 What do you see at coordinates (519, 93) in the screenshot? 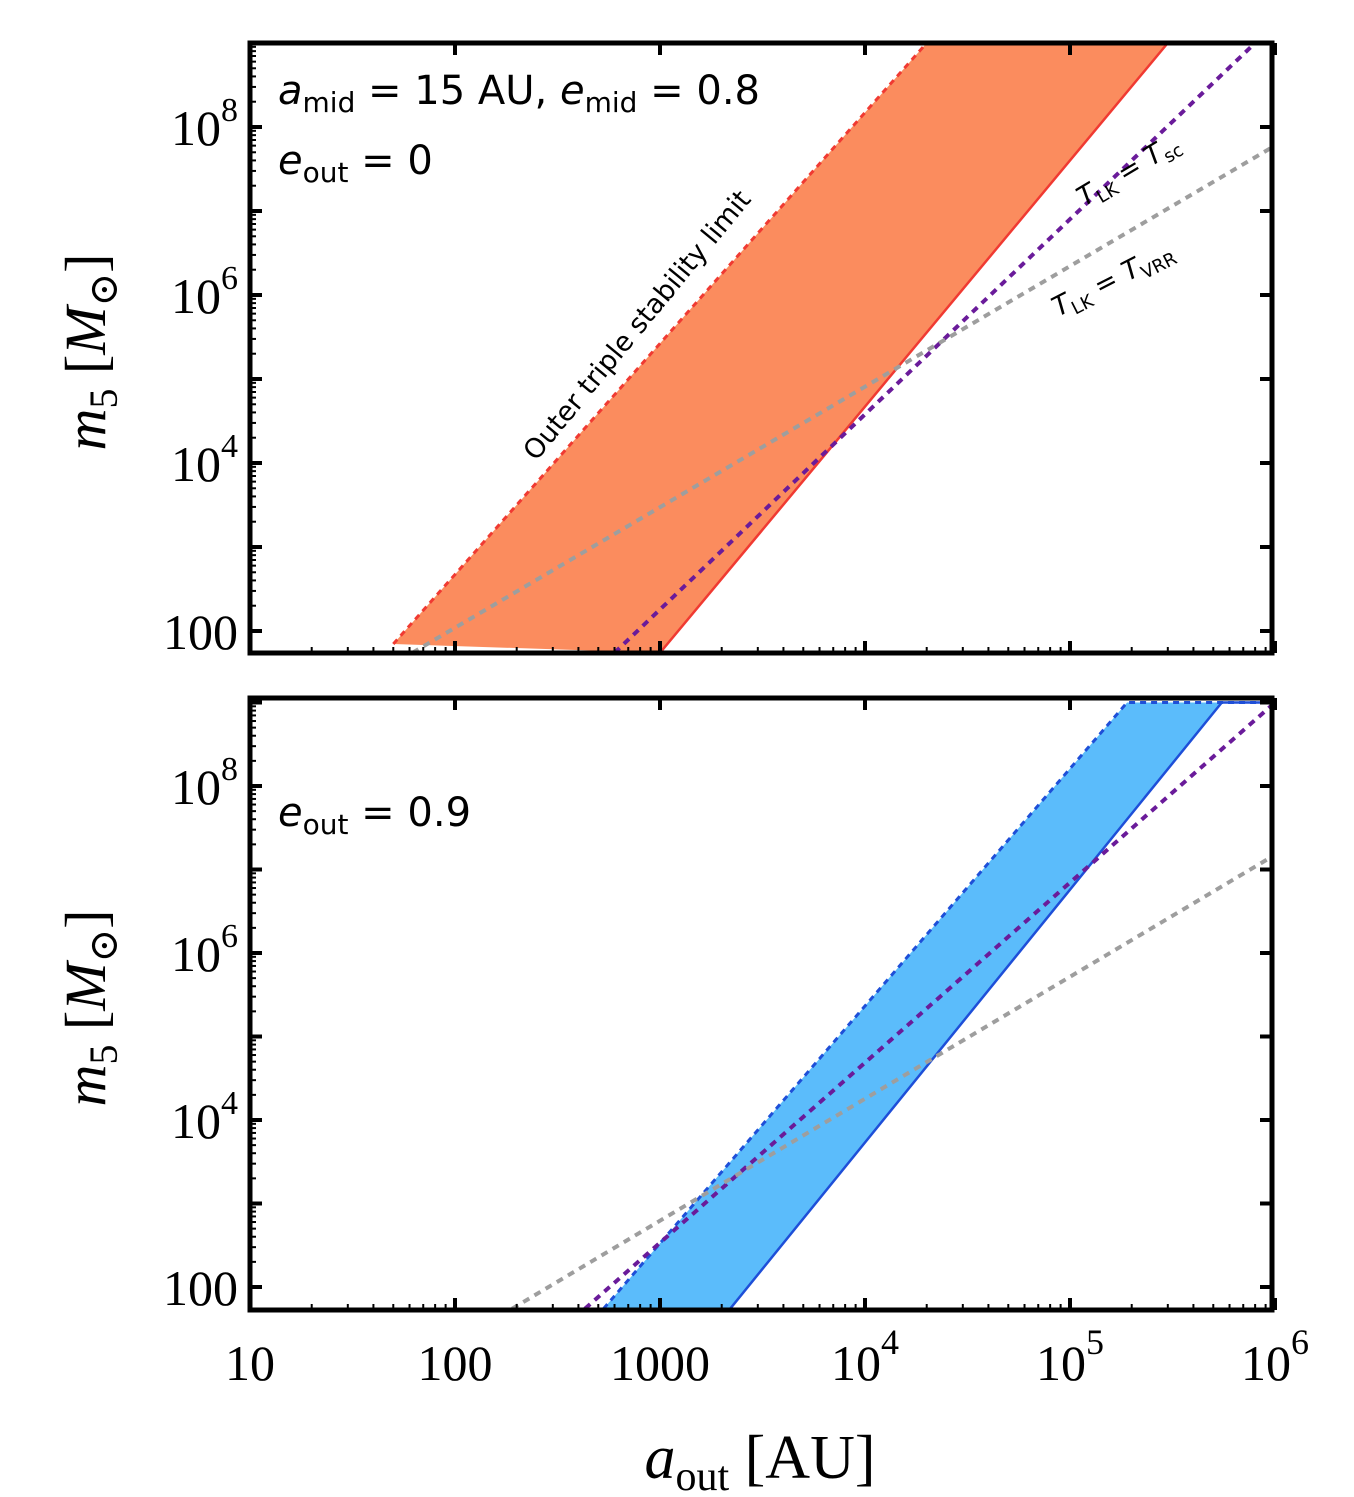
I see `top-annotation-amid-emid: amid = 15 AU, emid = 0.8` at bounding box center [519, 93].